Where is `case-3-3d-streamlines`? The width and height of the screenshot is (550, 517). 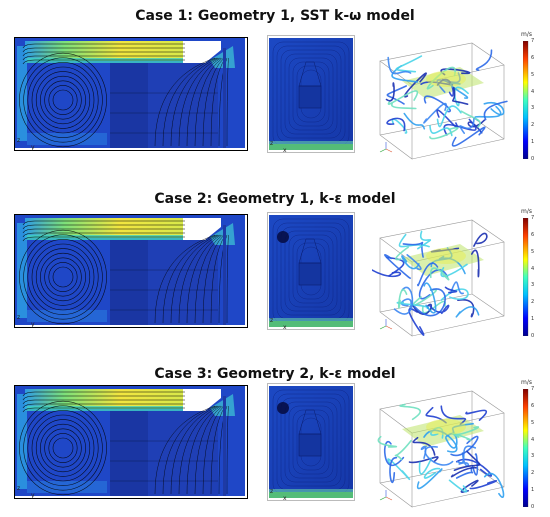 case-3-3d-streamlines is located at coordinates (442, 449).